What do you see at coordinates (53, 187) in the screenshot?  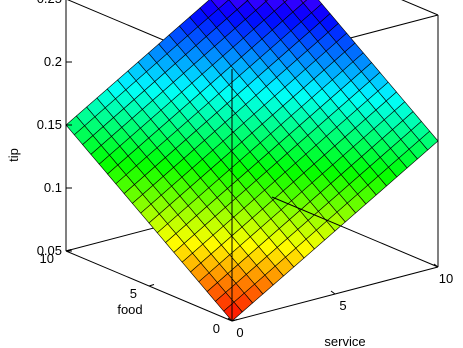 I see `z-tick-label: 0.1` at bounding box center [53, 187].